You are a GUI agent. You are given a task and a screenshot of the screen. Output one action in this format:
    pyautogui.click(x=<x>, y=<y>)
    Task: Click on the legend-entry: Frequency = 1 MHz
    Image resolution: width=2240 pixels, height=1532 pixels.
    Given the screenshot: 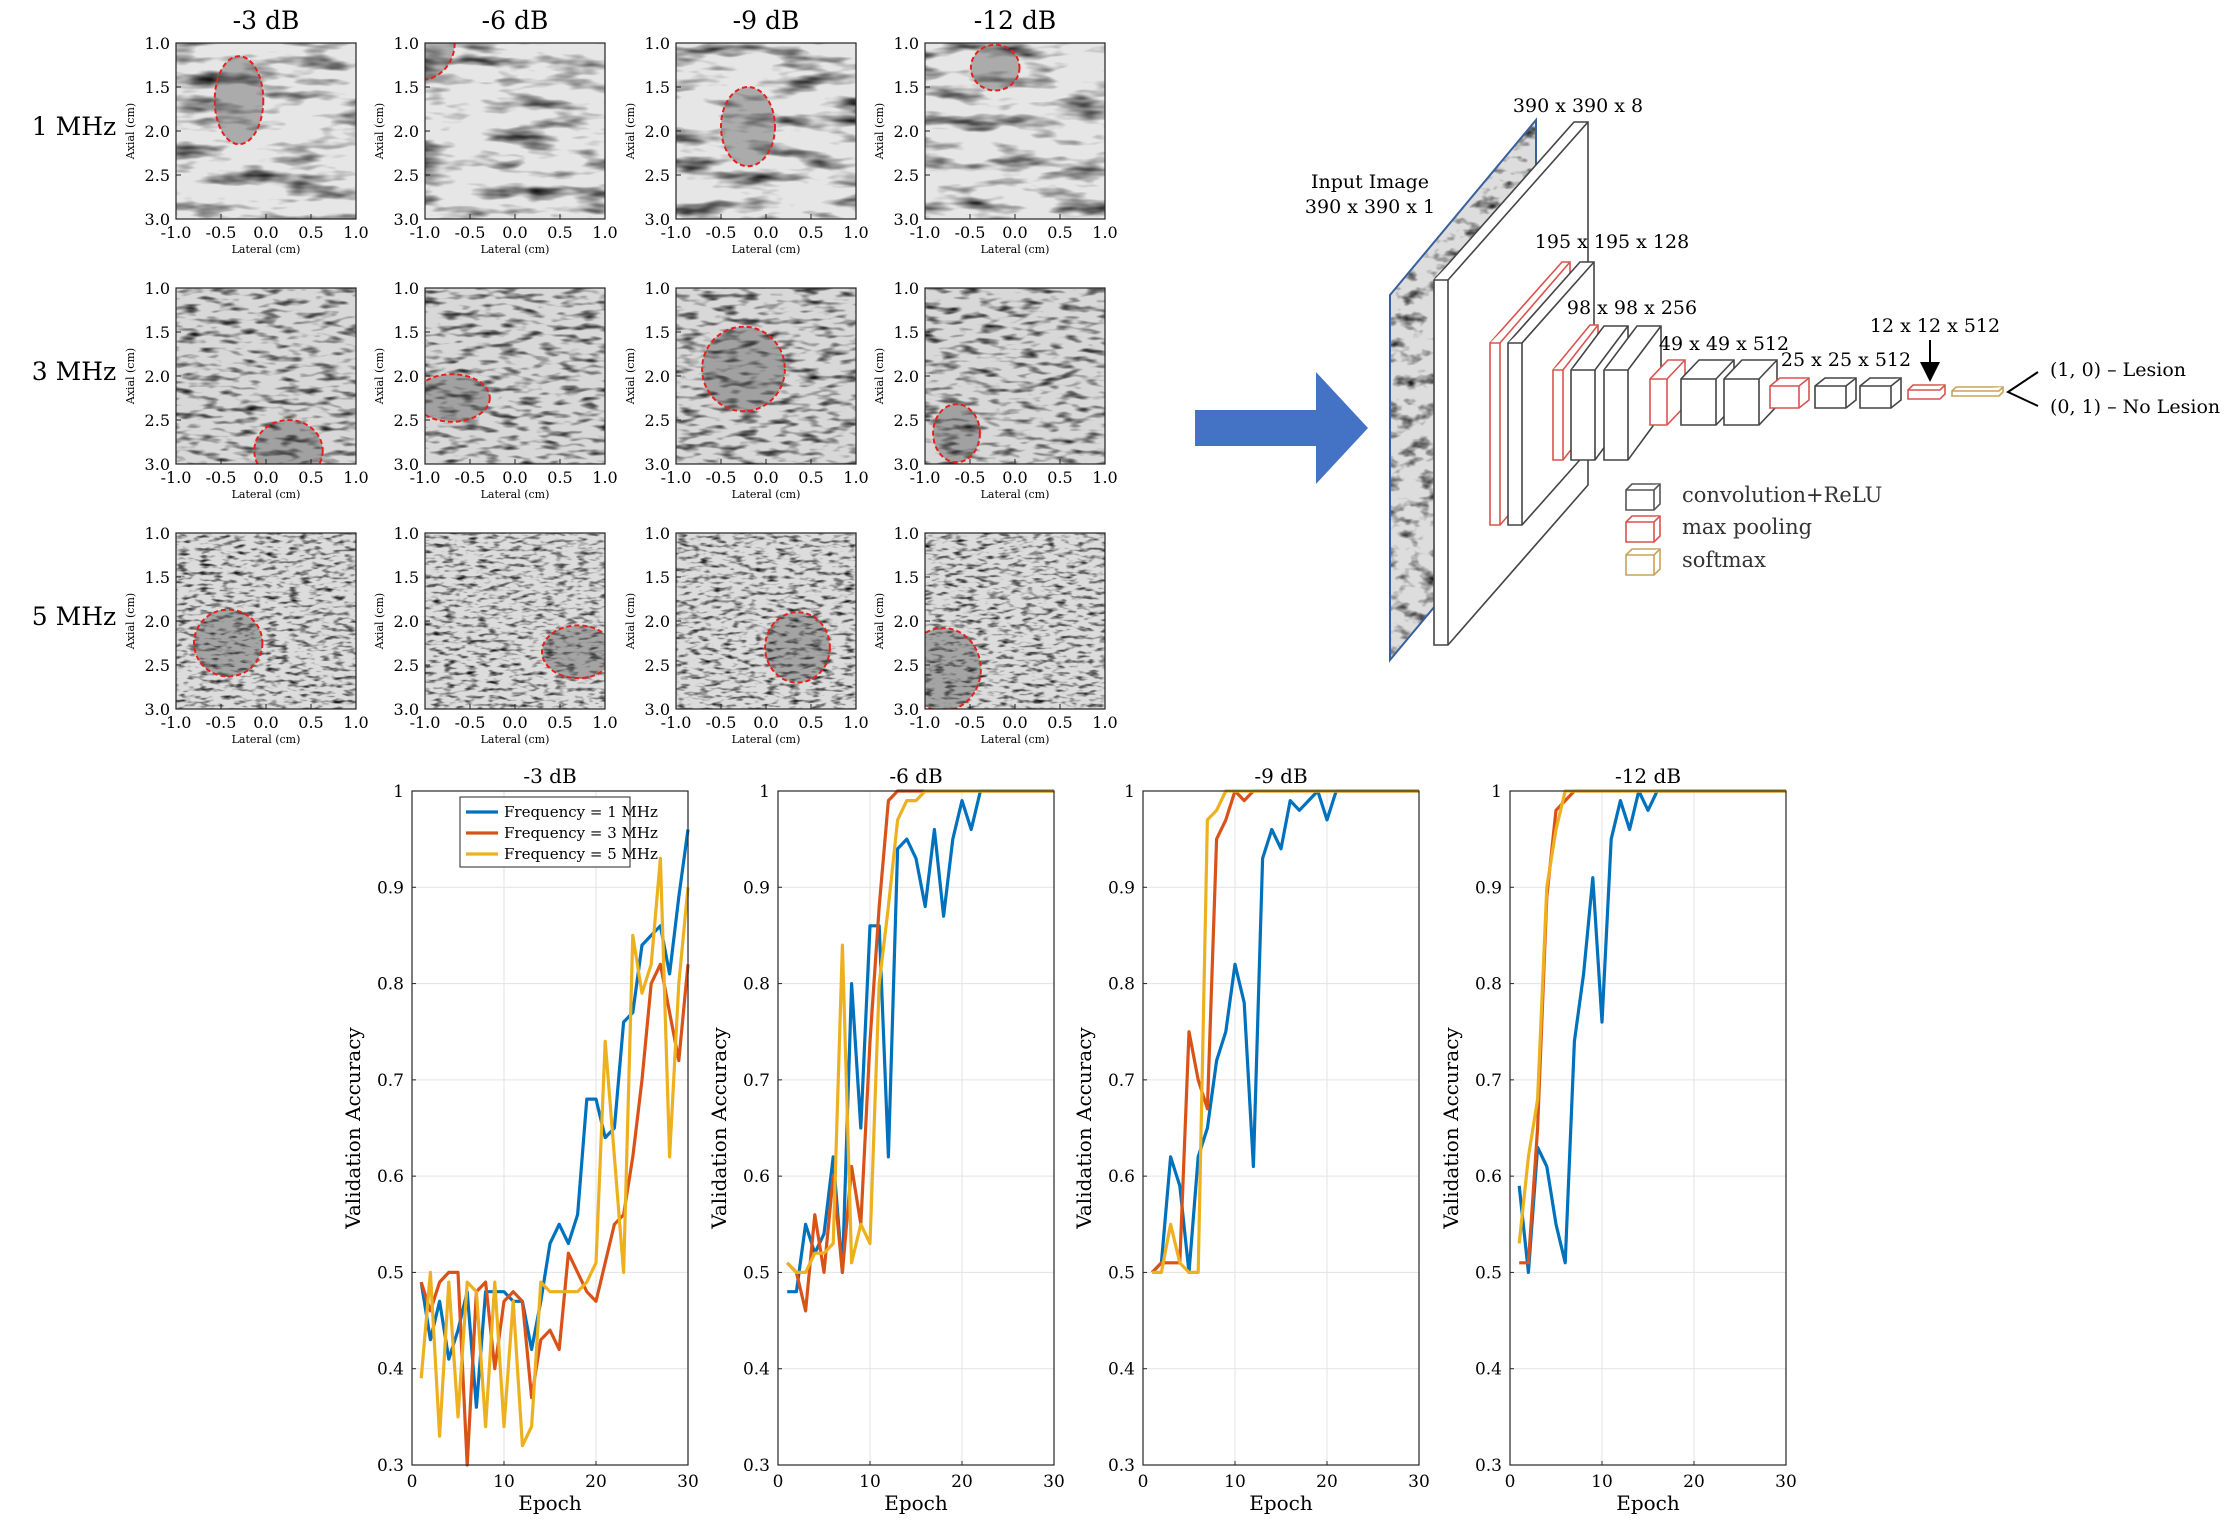 What is the action you would take?
    pyautogui.click(x=581, y=812)
    